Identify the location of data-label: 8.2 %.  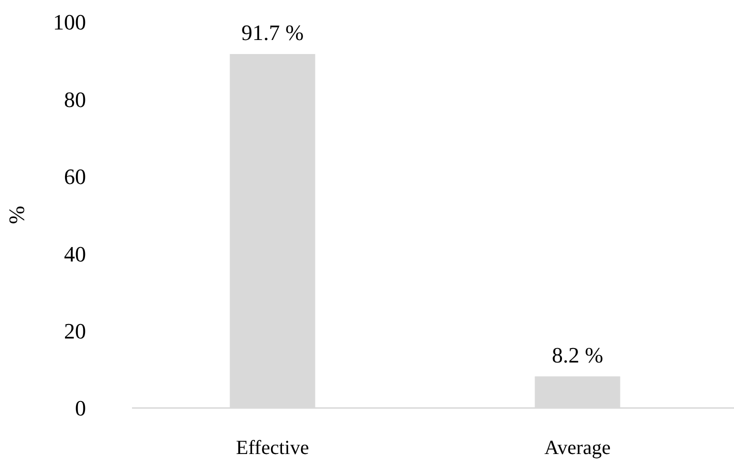
(578, 355).